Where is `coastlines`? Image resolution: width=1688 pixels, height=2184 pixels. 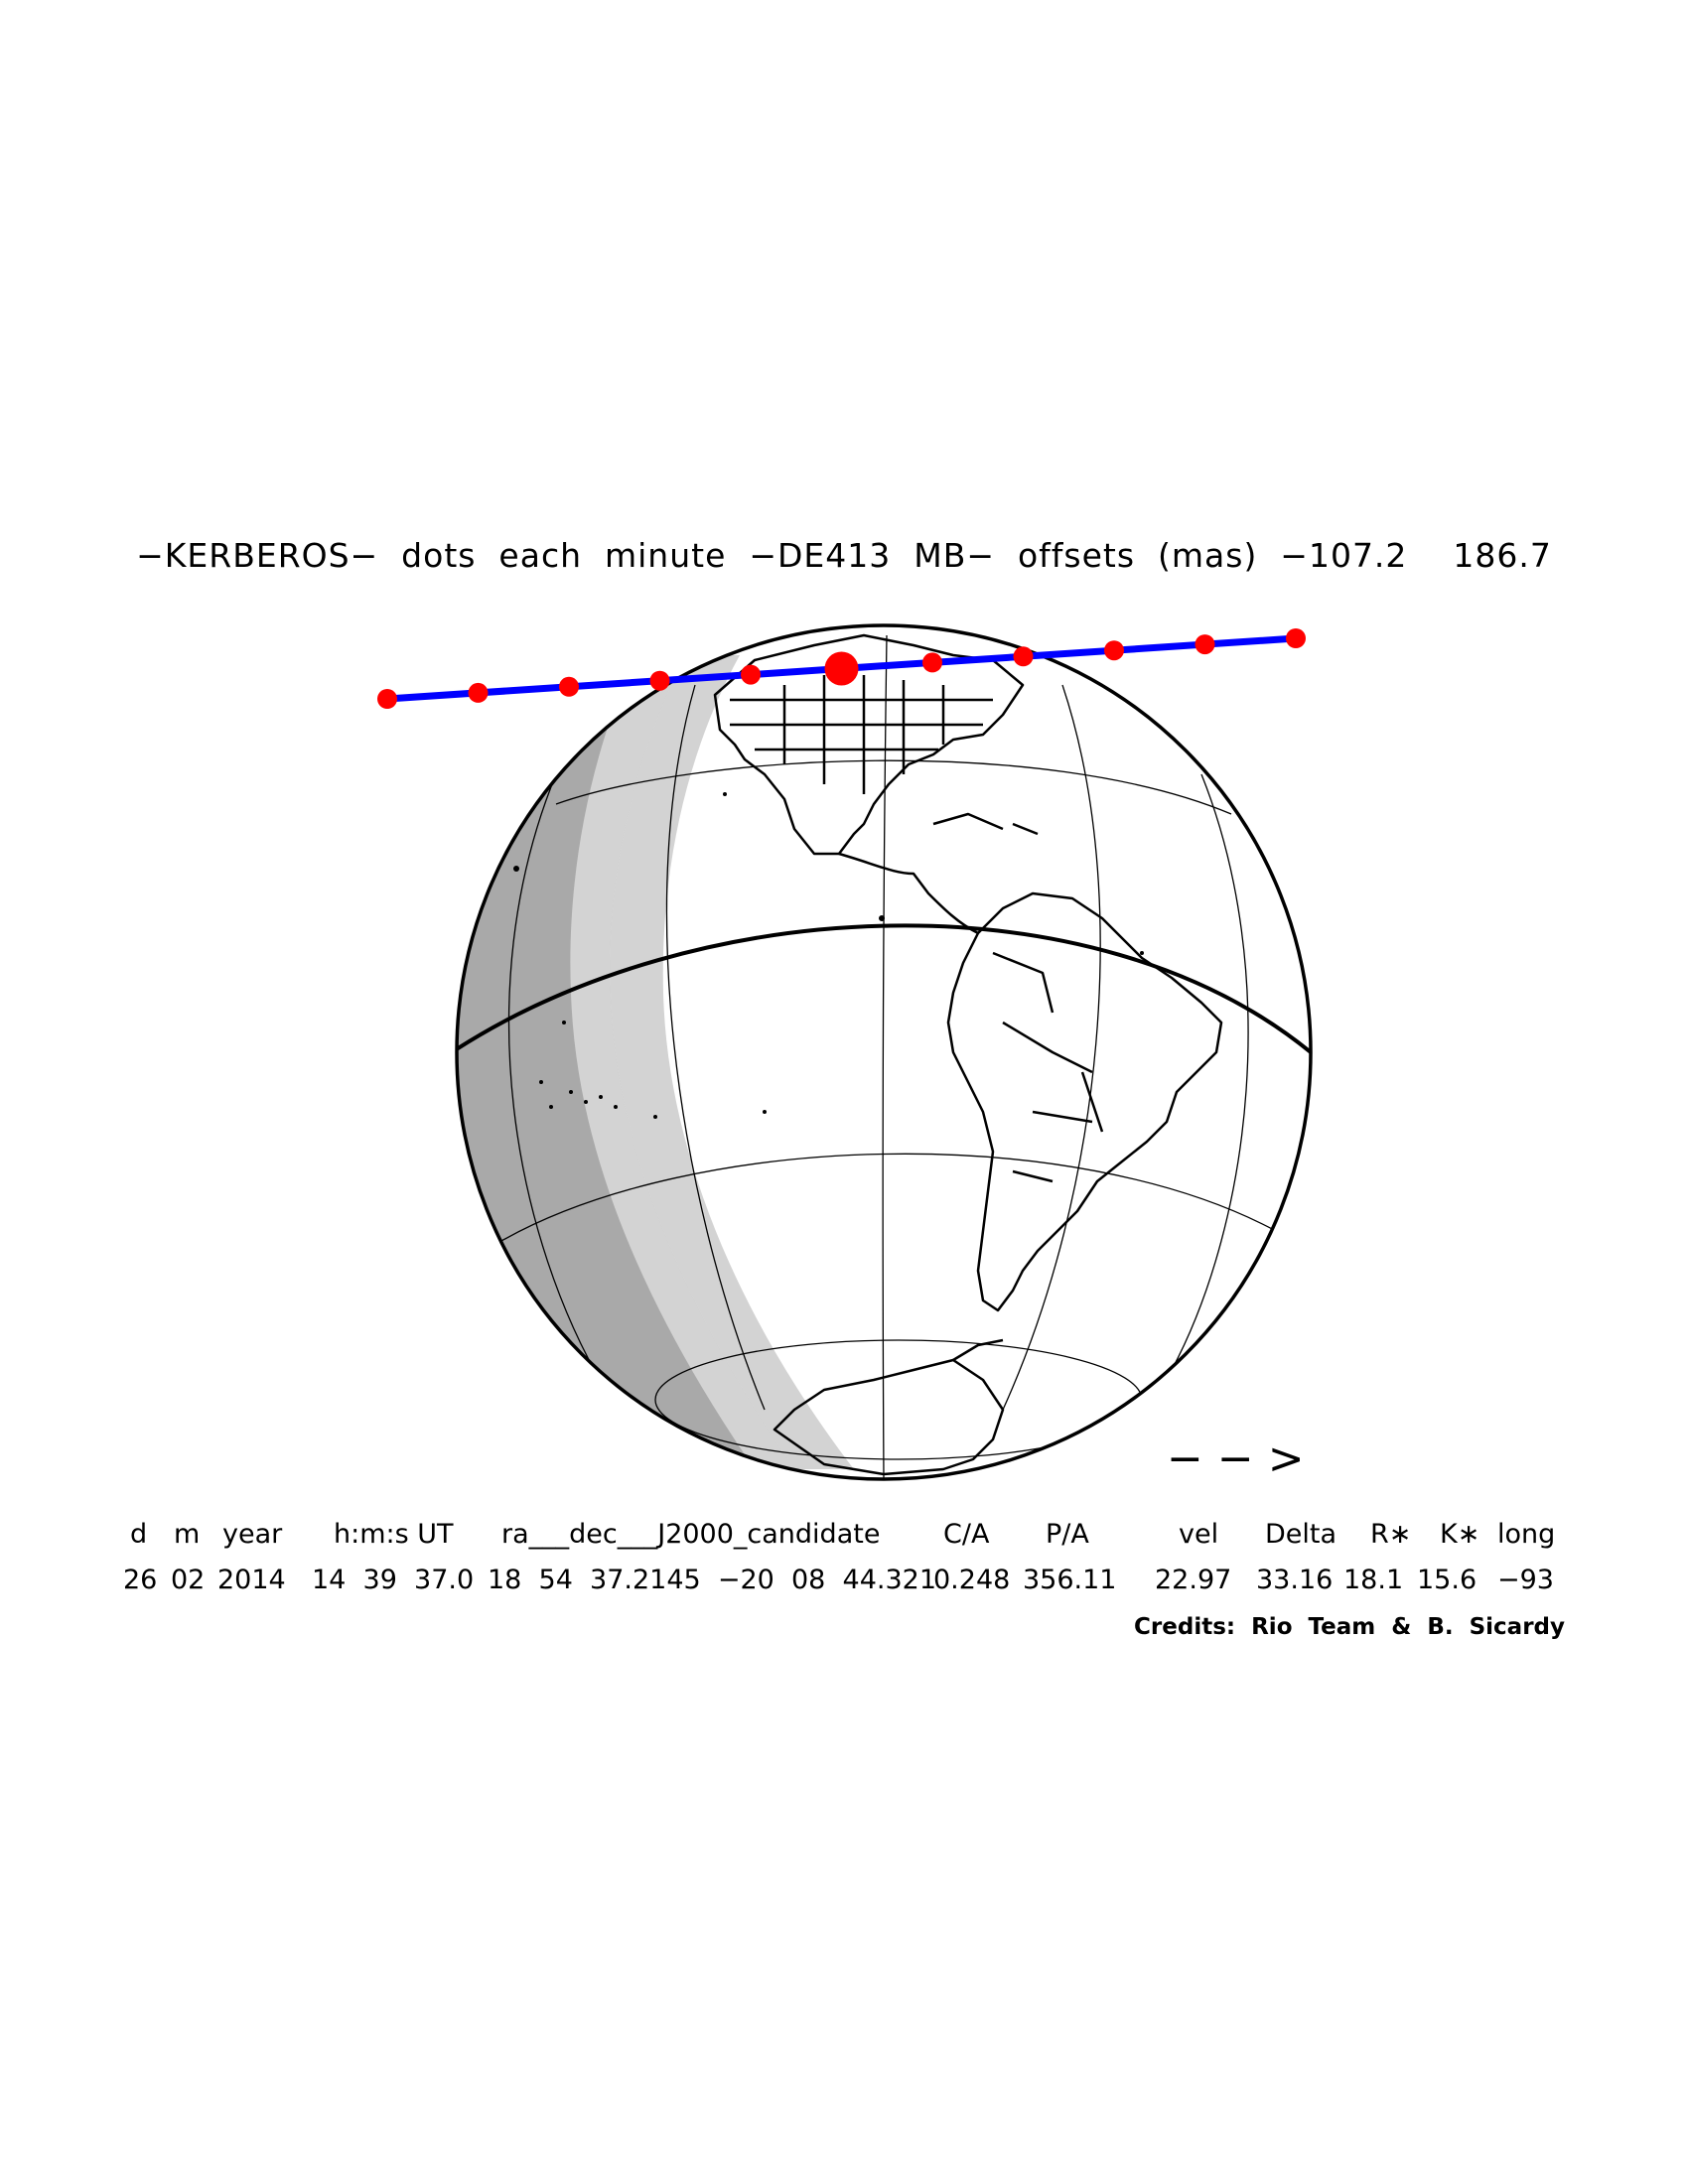 coastlines is located at coordinates (968, 1054).